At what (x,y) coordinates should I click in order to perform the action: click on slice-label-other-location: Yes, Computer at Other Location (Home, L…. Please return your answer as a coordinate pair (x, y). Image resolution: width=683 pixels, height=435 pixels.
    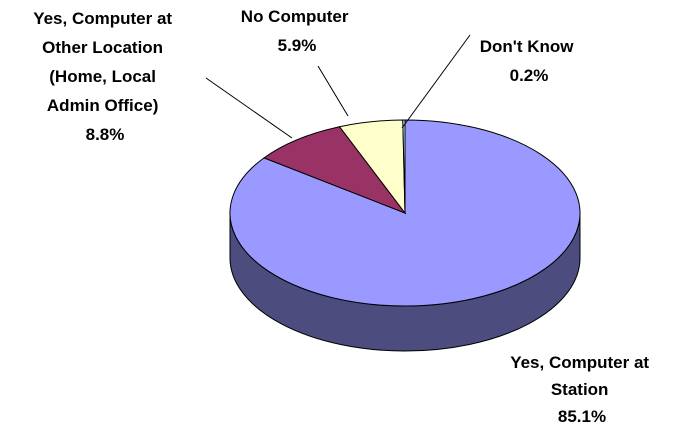
    Looking at the image, I should click on (105, 76).